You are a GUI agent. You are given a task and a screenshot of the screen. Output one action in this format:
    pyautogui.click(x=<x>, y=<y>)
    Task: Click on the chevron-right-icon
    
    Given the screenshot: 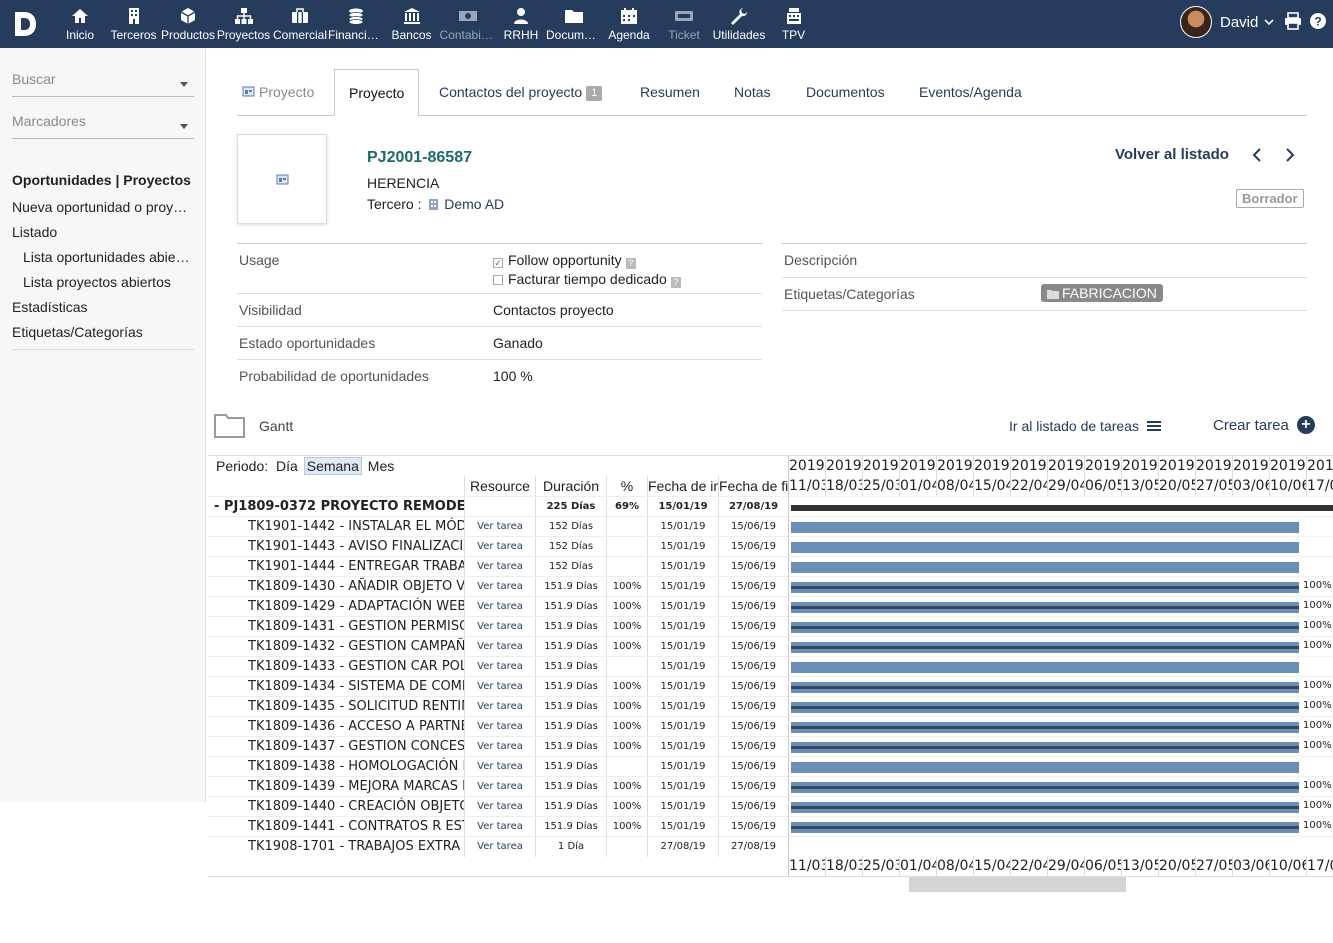 What is the action you would take?
    pyautogui.click(x=1290, y=155)
    